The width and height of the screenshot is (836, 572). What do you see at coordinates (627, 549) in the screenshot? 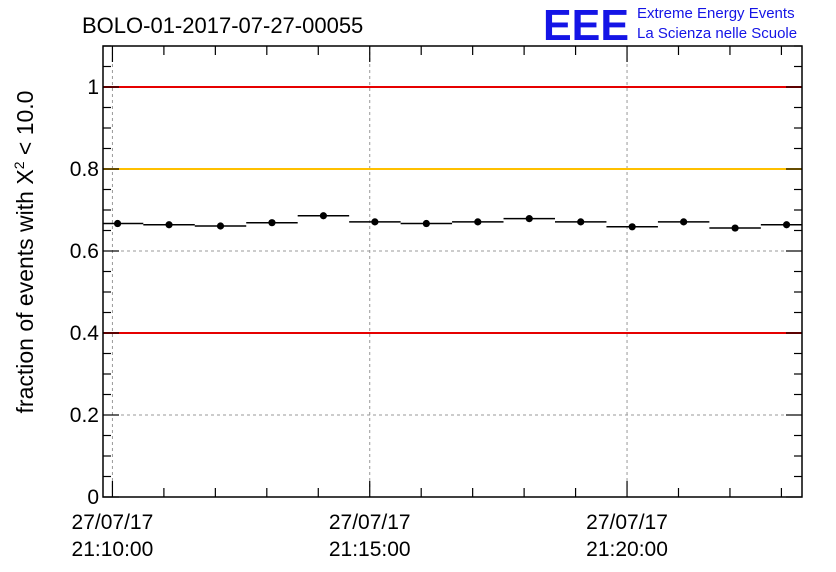
I see `x-tick-time-label: 21:20:00` at bounding box center [627, 549].